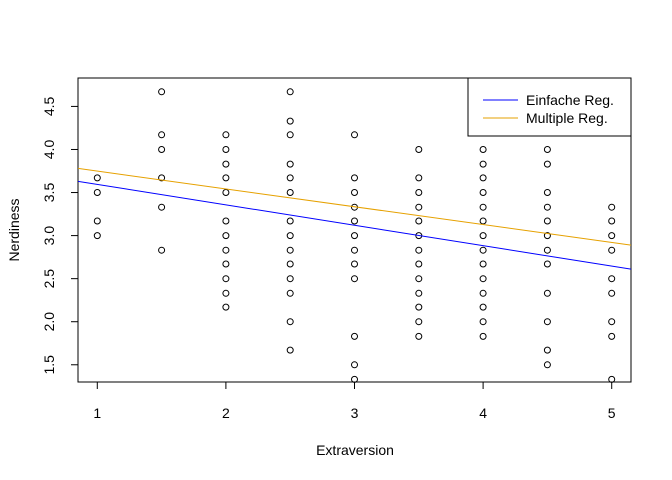 The height and width of the screenshot is (480, 672). I want to click on y-axis: 1.5 2.0 2.5 3.0 3.5 4.0 4.5, so click(59, 235).